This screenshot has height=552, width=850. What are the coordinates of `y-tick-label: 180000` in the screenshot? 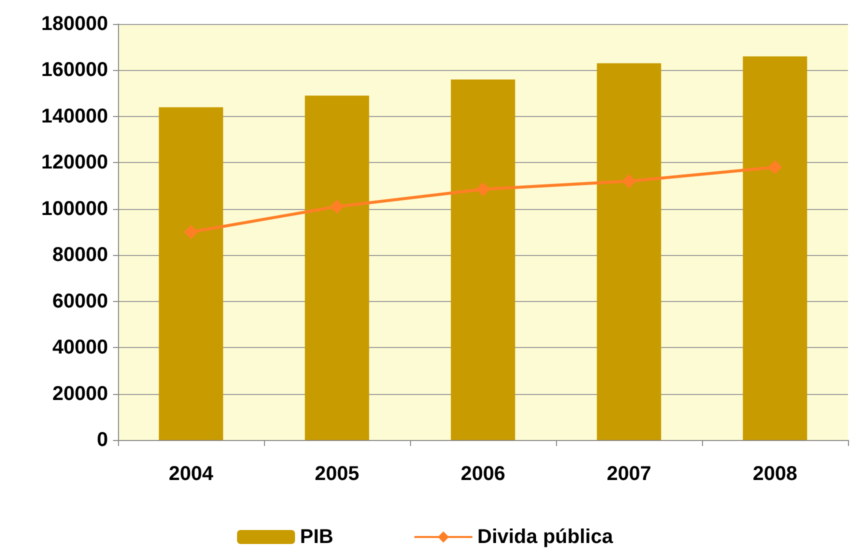 It's located at (74, 24).